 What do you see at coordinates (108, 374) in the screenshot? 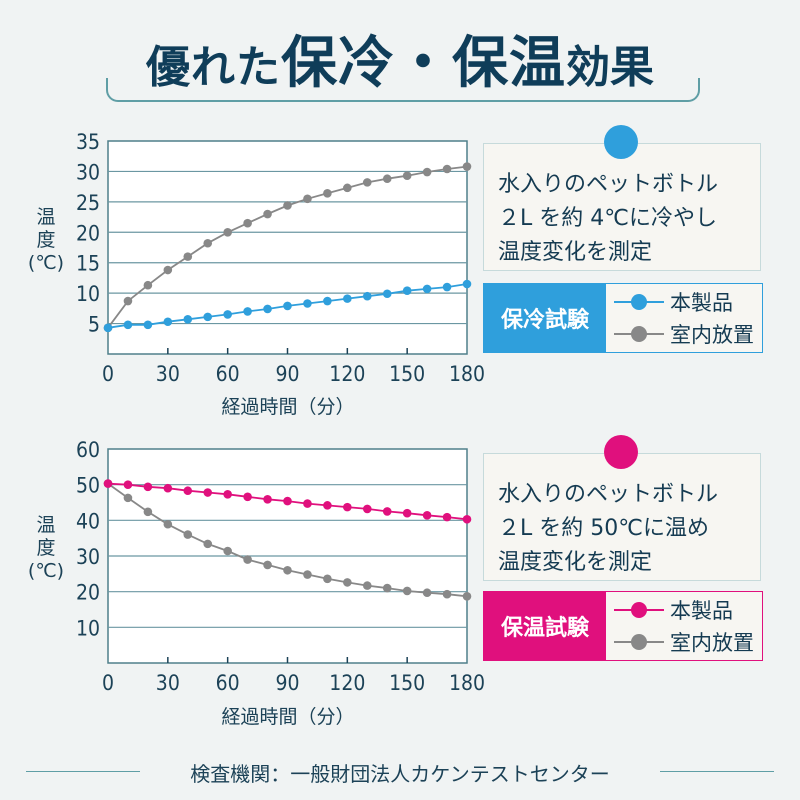
I see `cold-x-tick-label: 0` at bounding box center [108, 374].